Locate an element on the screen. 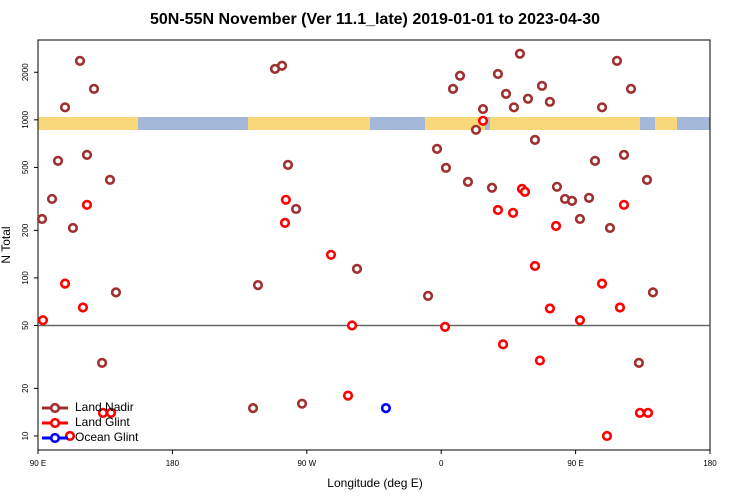 This screenshot has height=500, width=750. legend-label: Ocean Glint is located at coordinates (107, 437).